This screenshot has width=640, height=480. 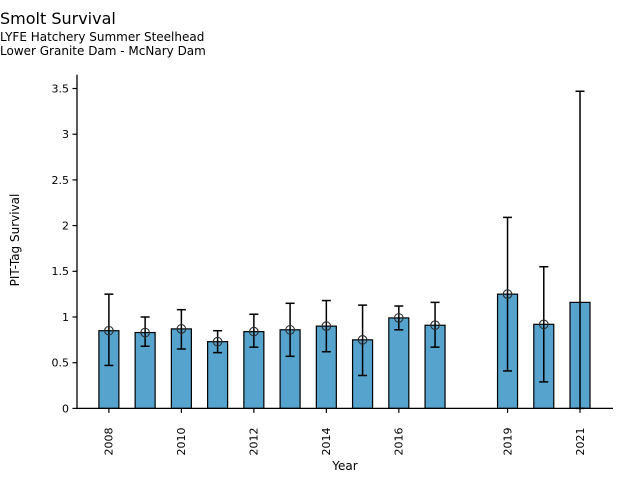 I want to click on y-tick-label-3: 3, so click(x=65, y=134).